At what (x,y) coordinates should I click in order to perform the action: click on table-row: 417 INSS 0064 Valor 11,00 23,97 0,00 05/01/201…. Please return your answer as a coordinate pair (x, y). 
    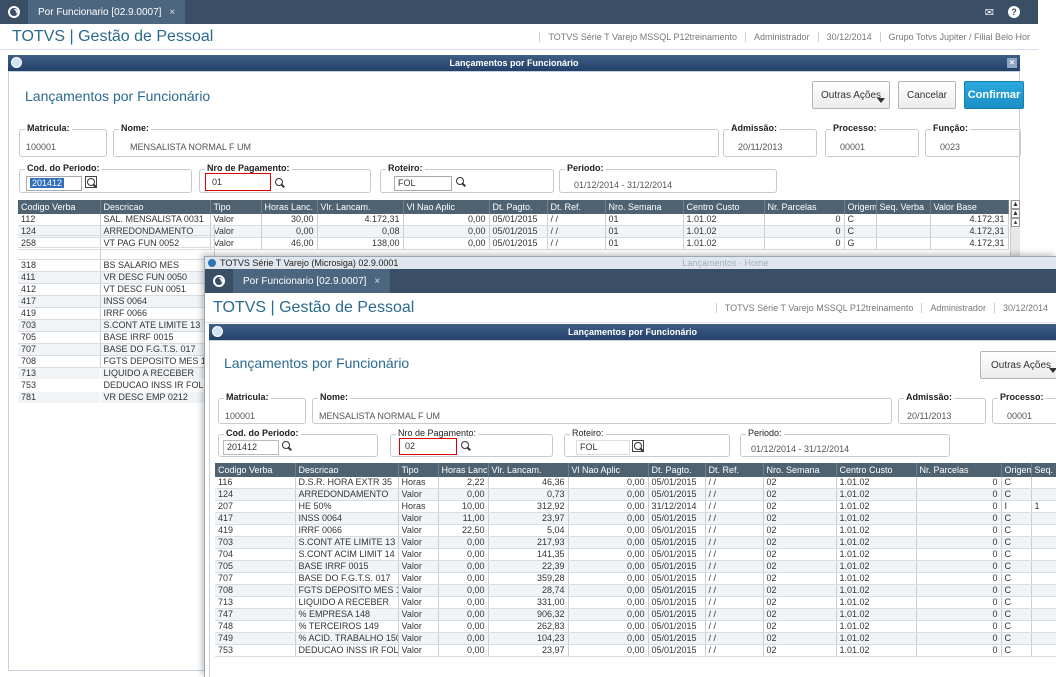
    Looking at the image, I should click on (635, 519).